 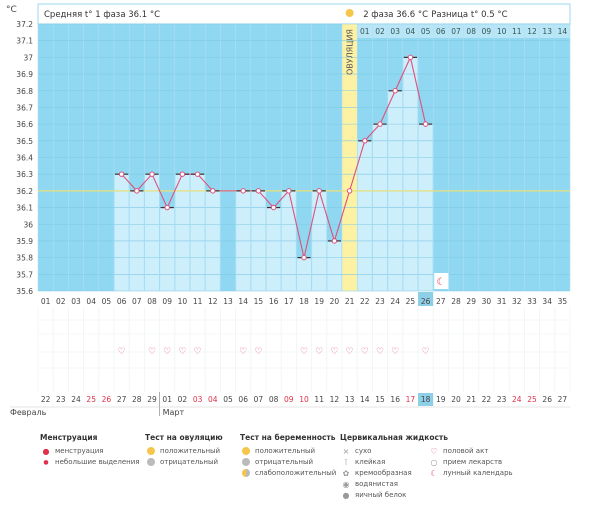 I want to click on current-date-highlight, so click(x=426, y=399).